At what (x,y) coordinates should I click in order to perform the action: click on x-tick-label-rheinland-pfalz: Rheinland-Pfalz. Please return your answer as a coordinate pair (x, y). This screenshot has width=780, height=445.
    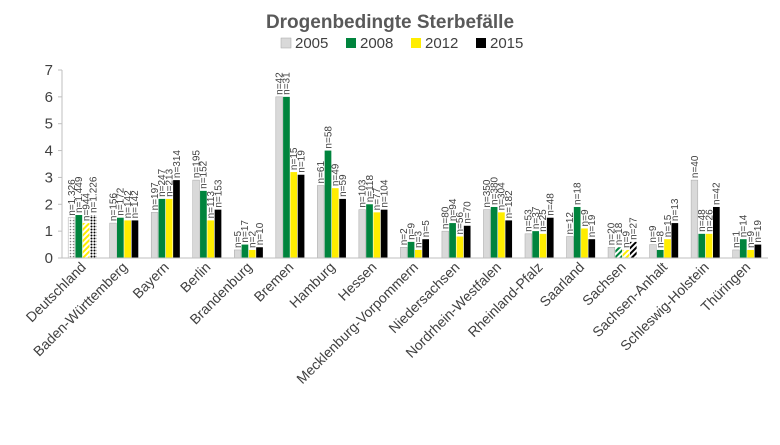
    Looking at the image, I should click on (505, 299).